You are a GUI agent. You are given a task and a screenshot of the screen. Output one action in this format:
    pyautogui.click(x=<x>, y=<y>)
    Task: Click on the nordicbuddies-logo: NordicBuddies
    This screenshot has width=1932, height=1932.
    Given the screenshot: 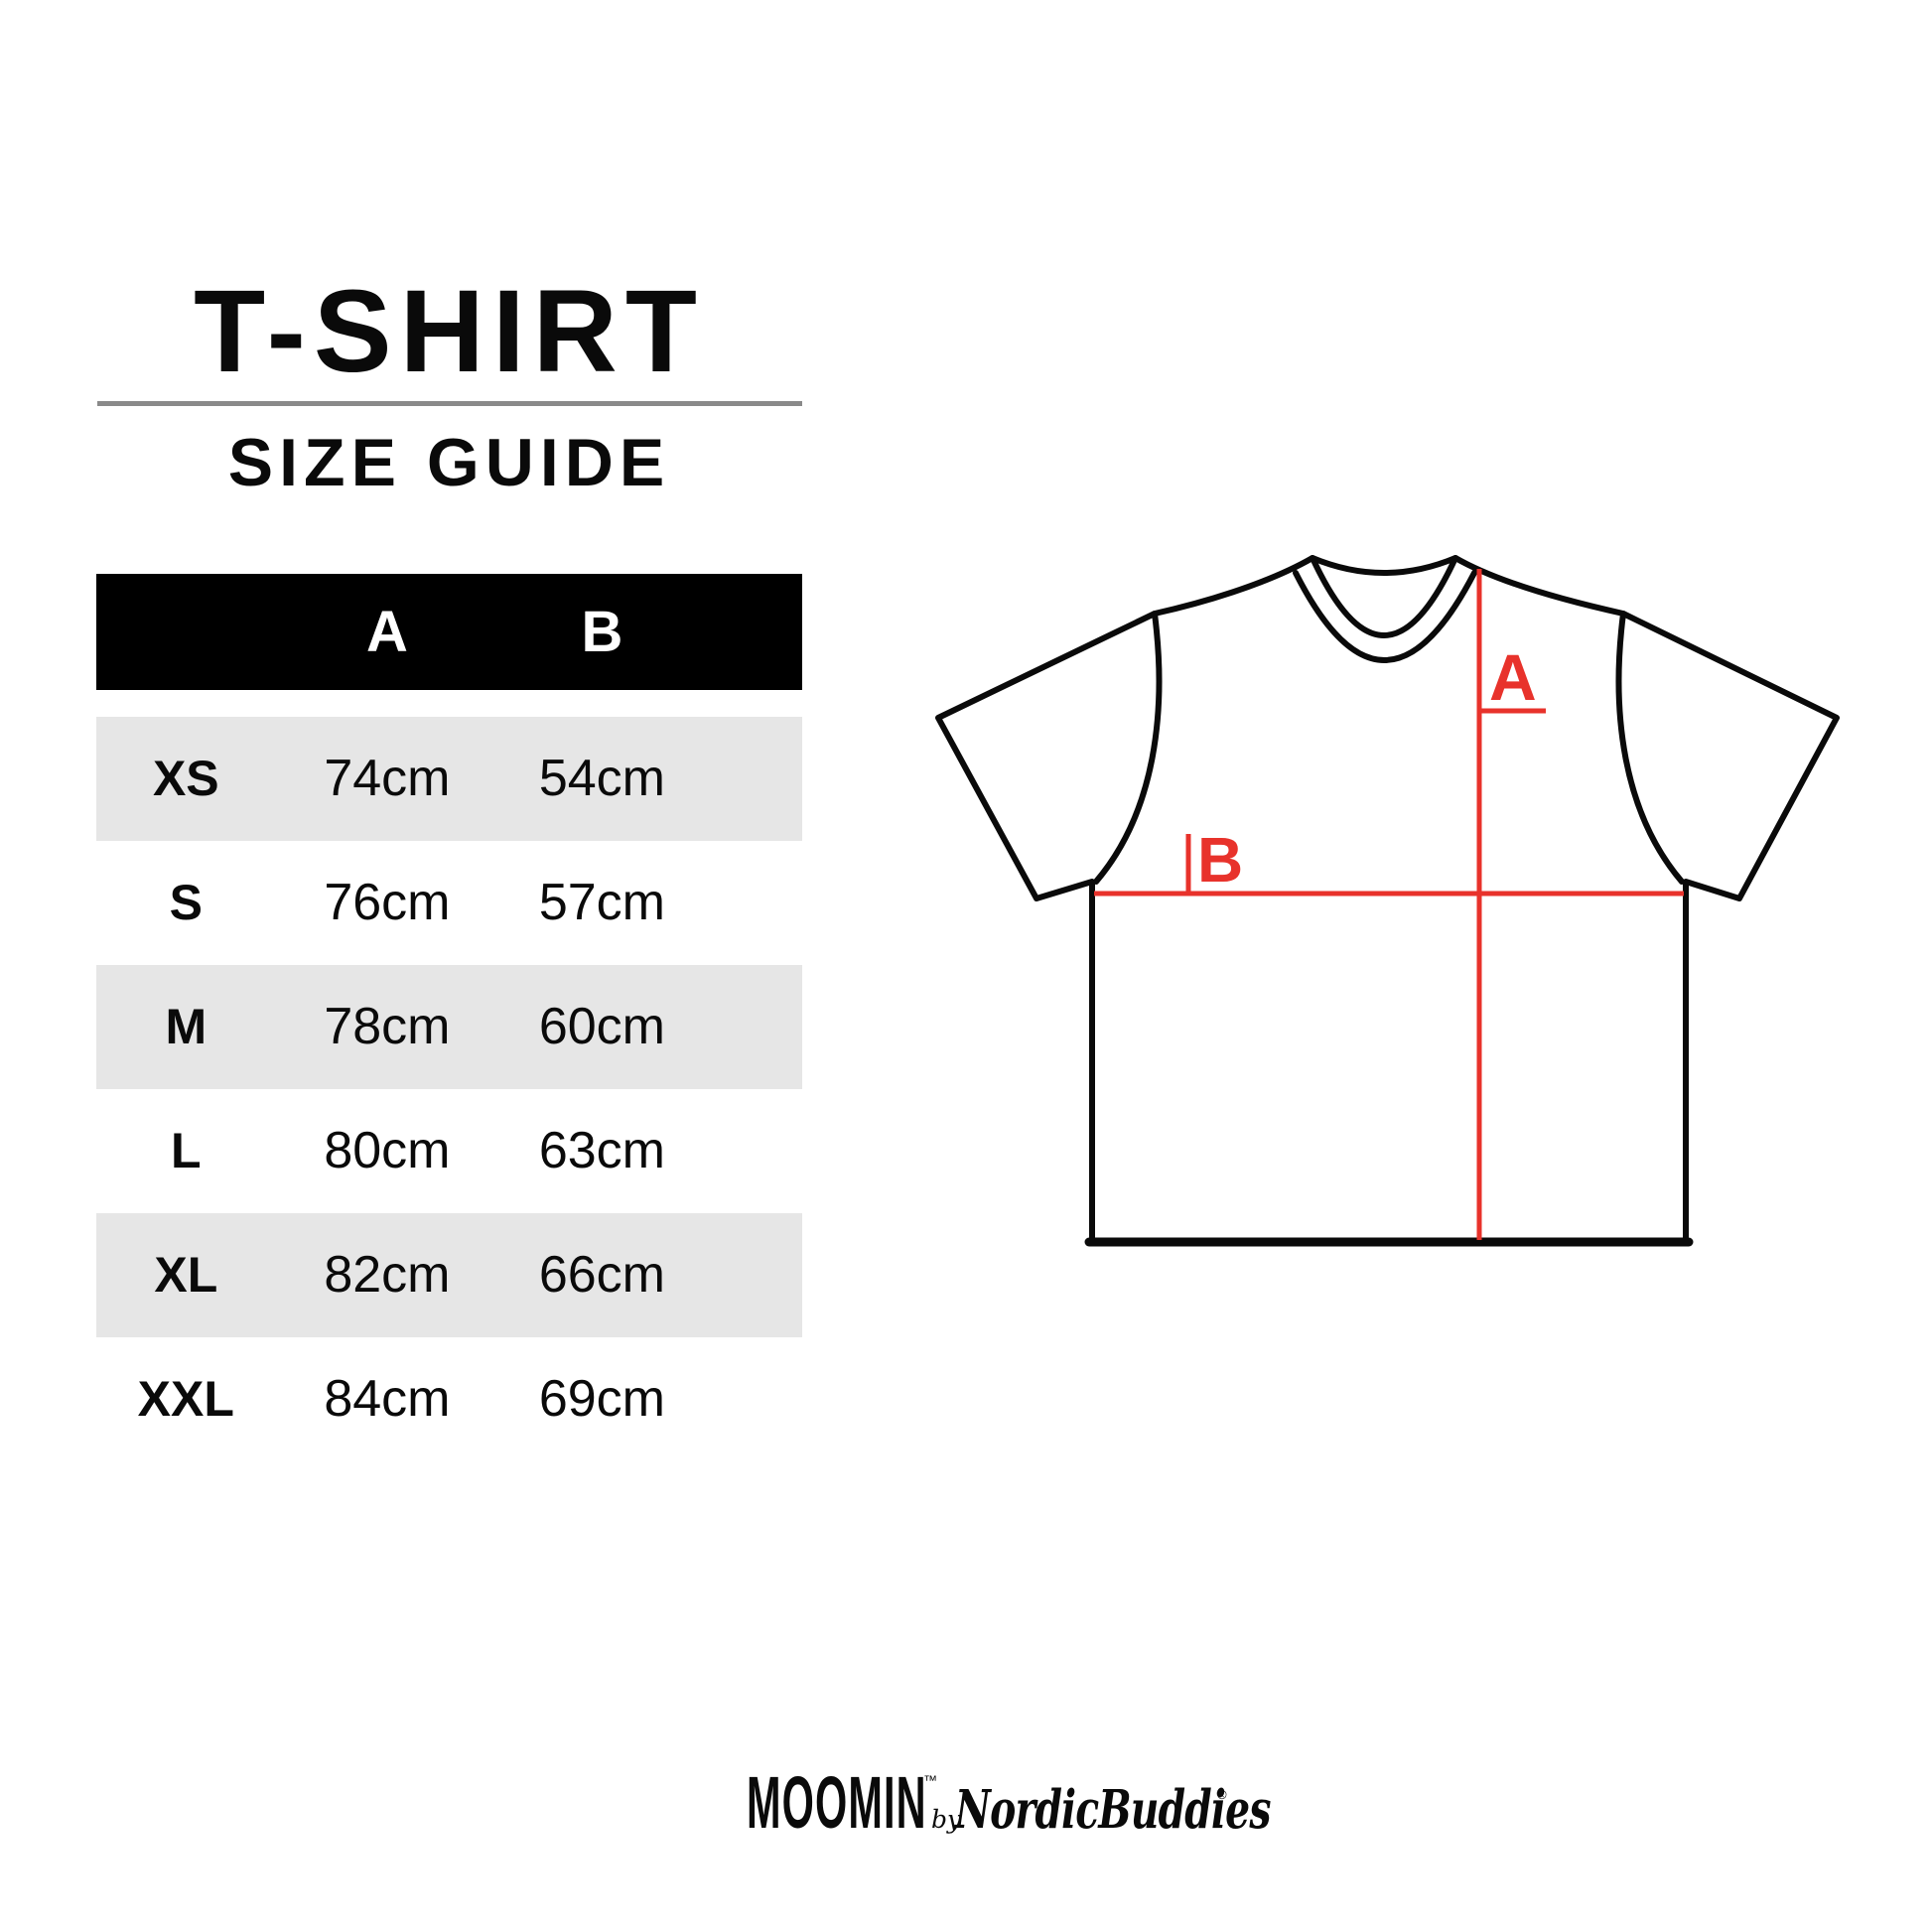 What is the action you would take?
    pyautogui.click(x=1113, y=1810)
    